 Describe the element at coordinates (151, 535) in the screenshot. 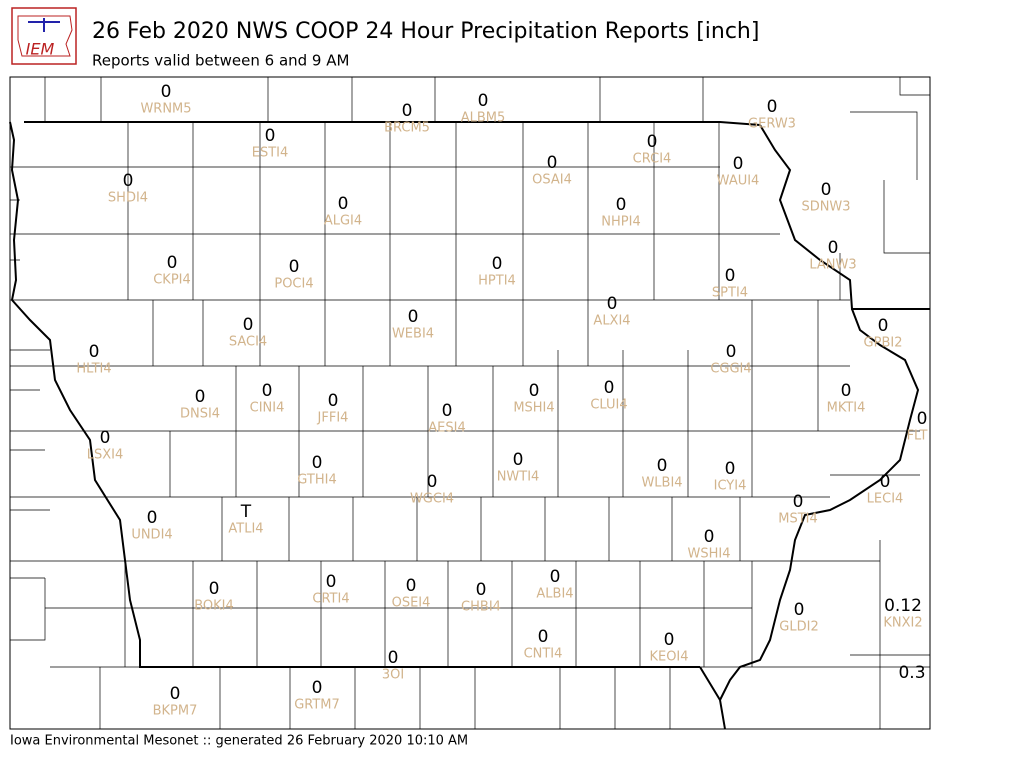

I see `station-id: UNDI4` at that location.